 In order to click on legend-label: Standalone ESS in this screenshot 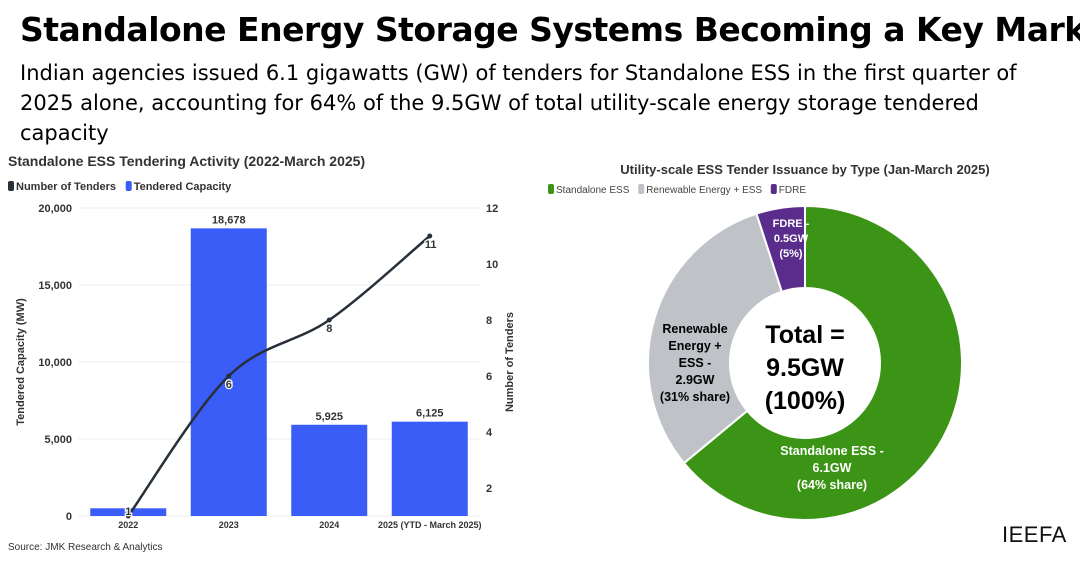, I will do `click(593, 190)`.